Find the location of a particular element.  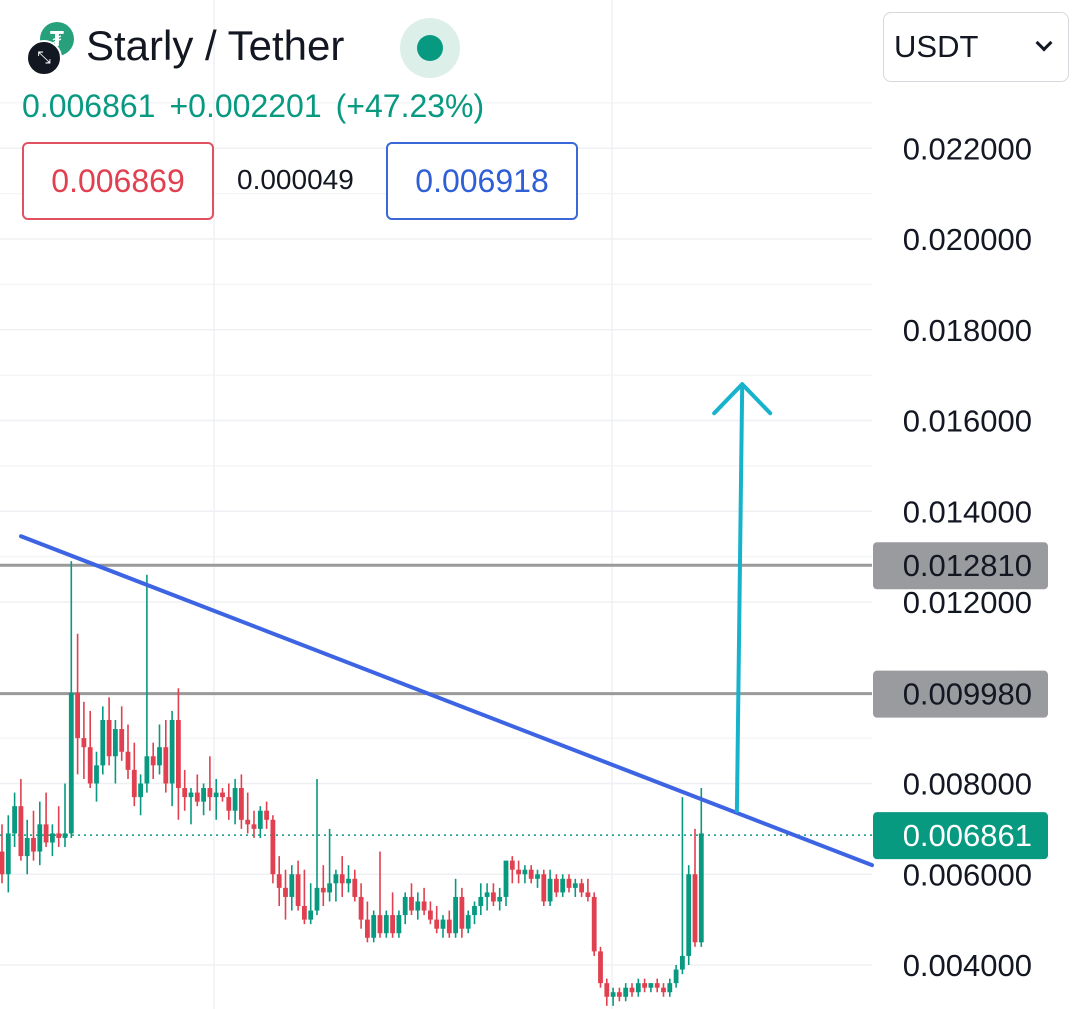

price-change-percent: (+47.23%) is located at coordinates (410, 106).